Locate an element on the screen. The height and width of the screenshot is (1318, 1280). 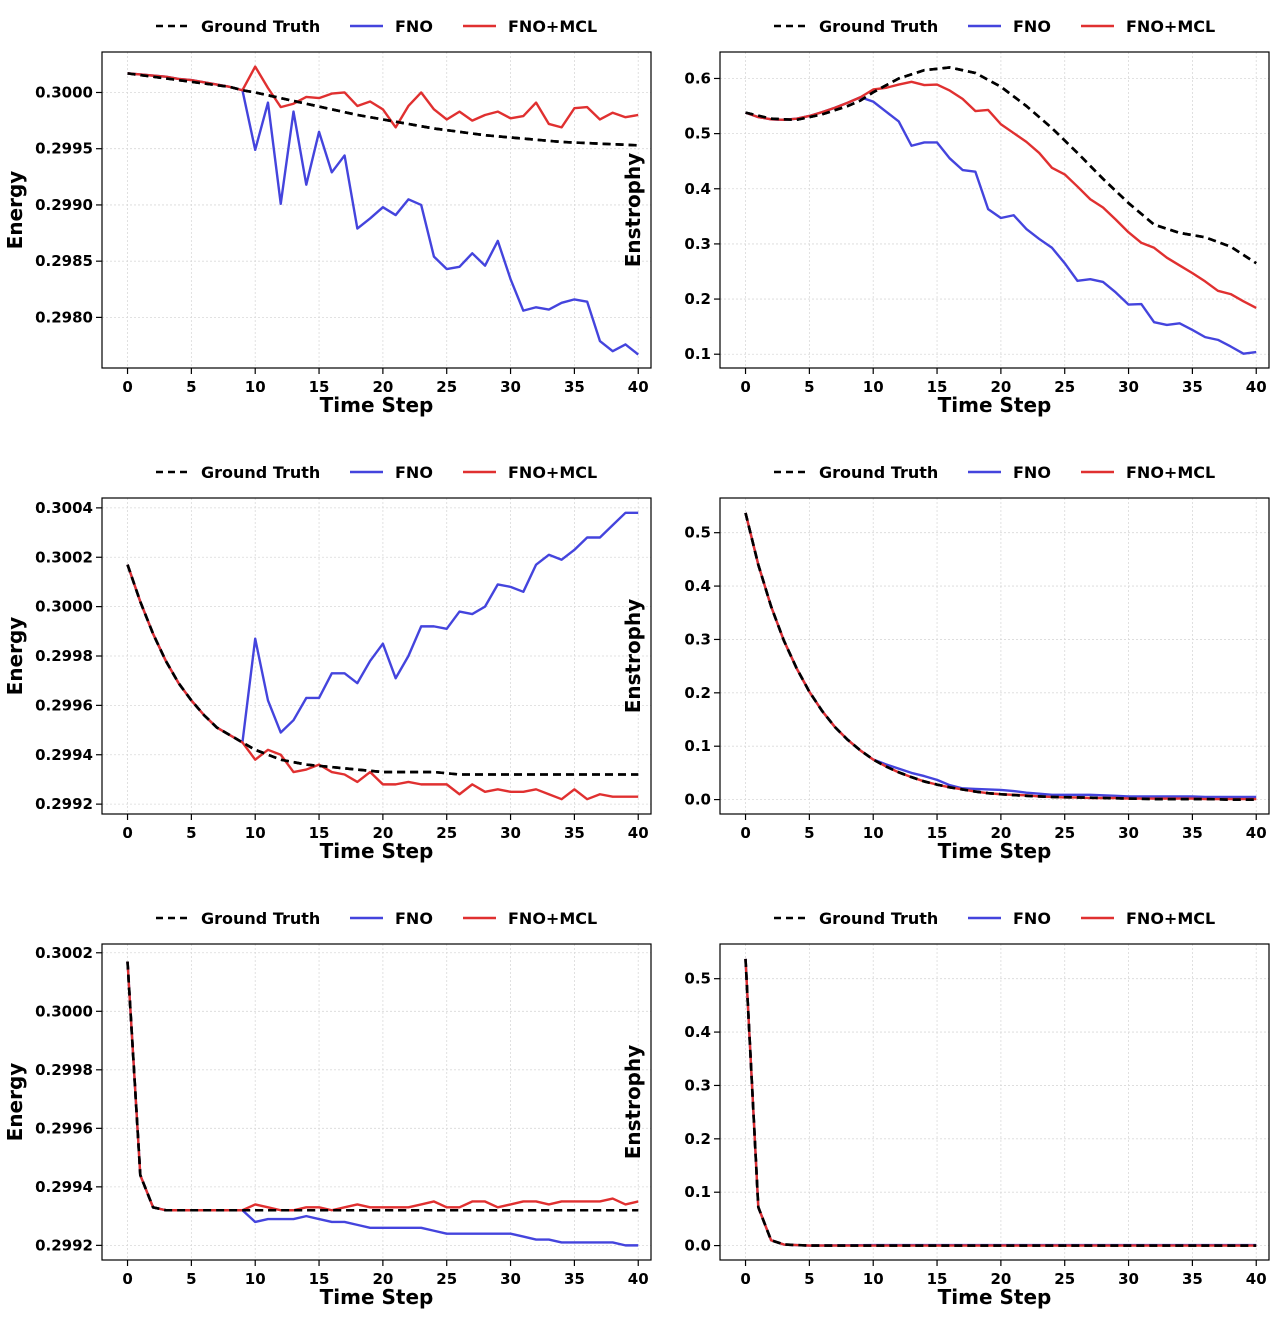
y-tick-label: 0.2980 is located at coordinates (64, 317).